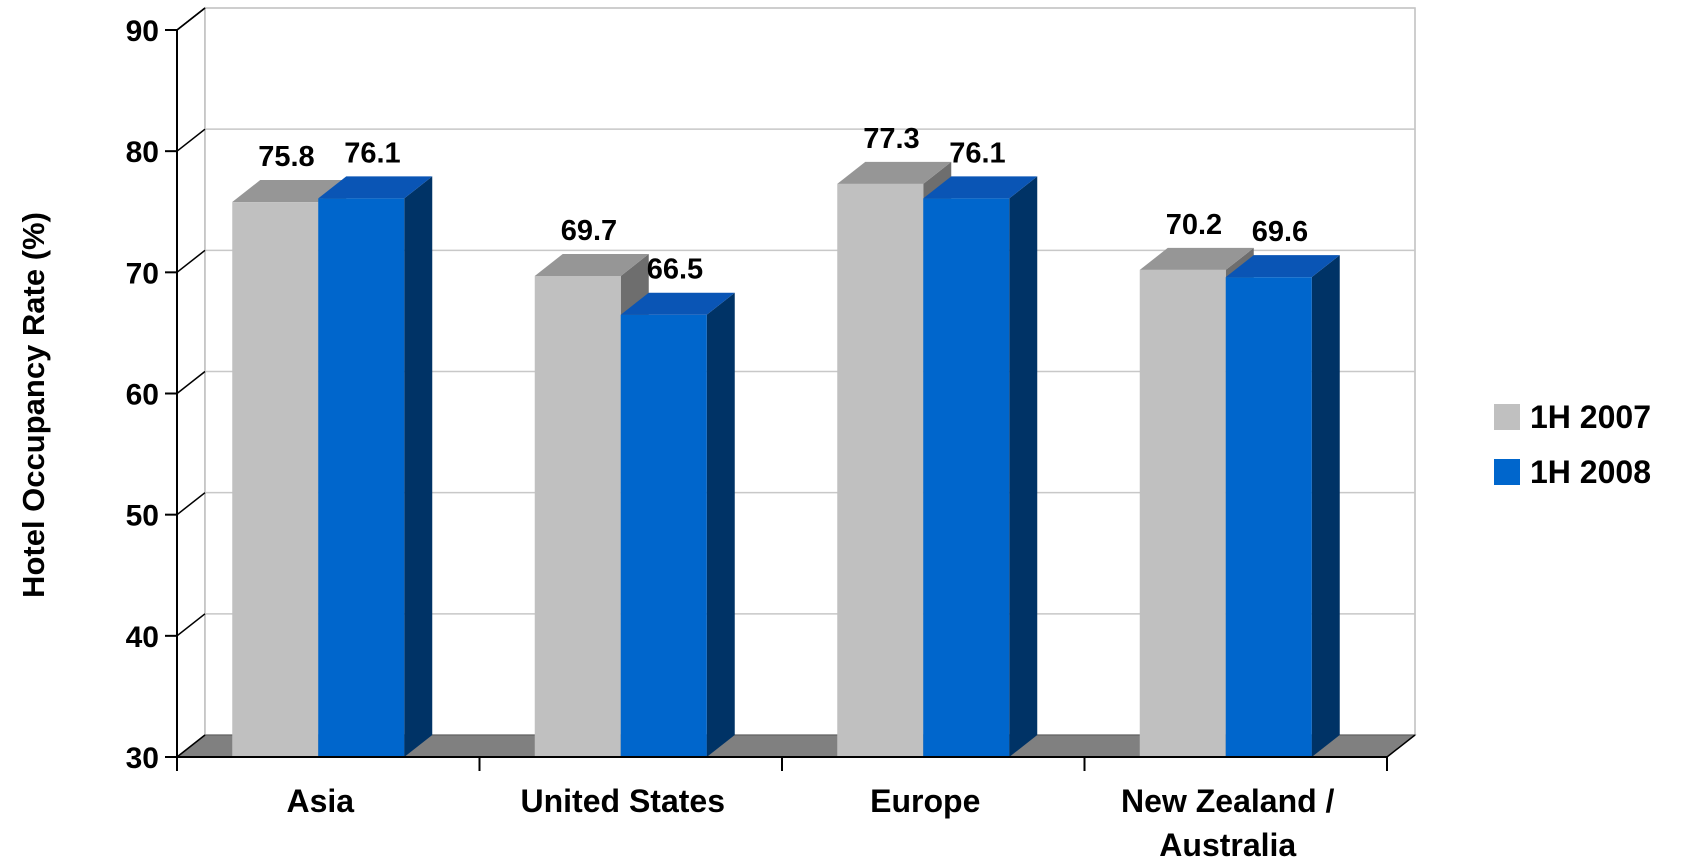 The image size is (1686, 865). I want to click on legend-label: 1H 2008, so click(1590, 472).